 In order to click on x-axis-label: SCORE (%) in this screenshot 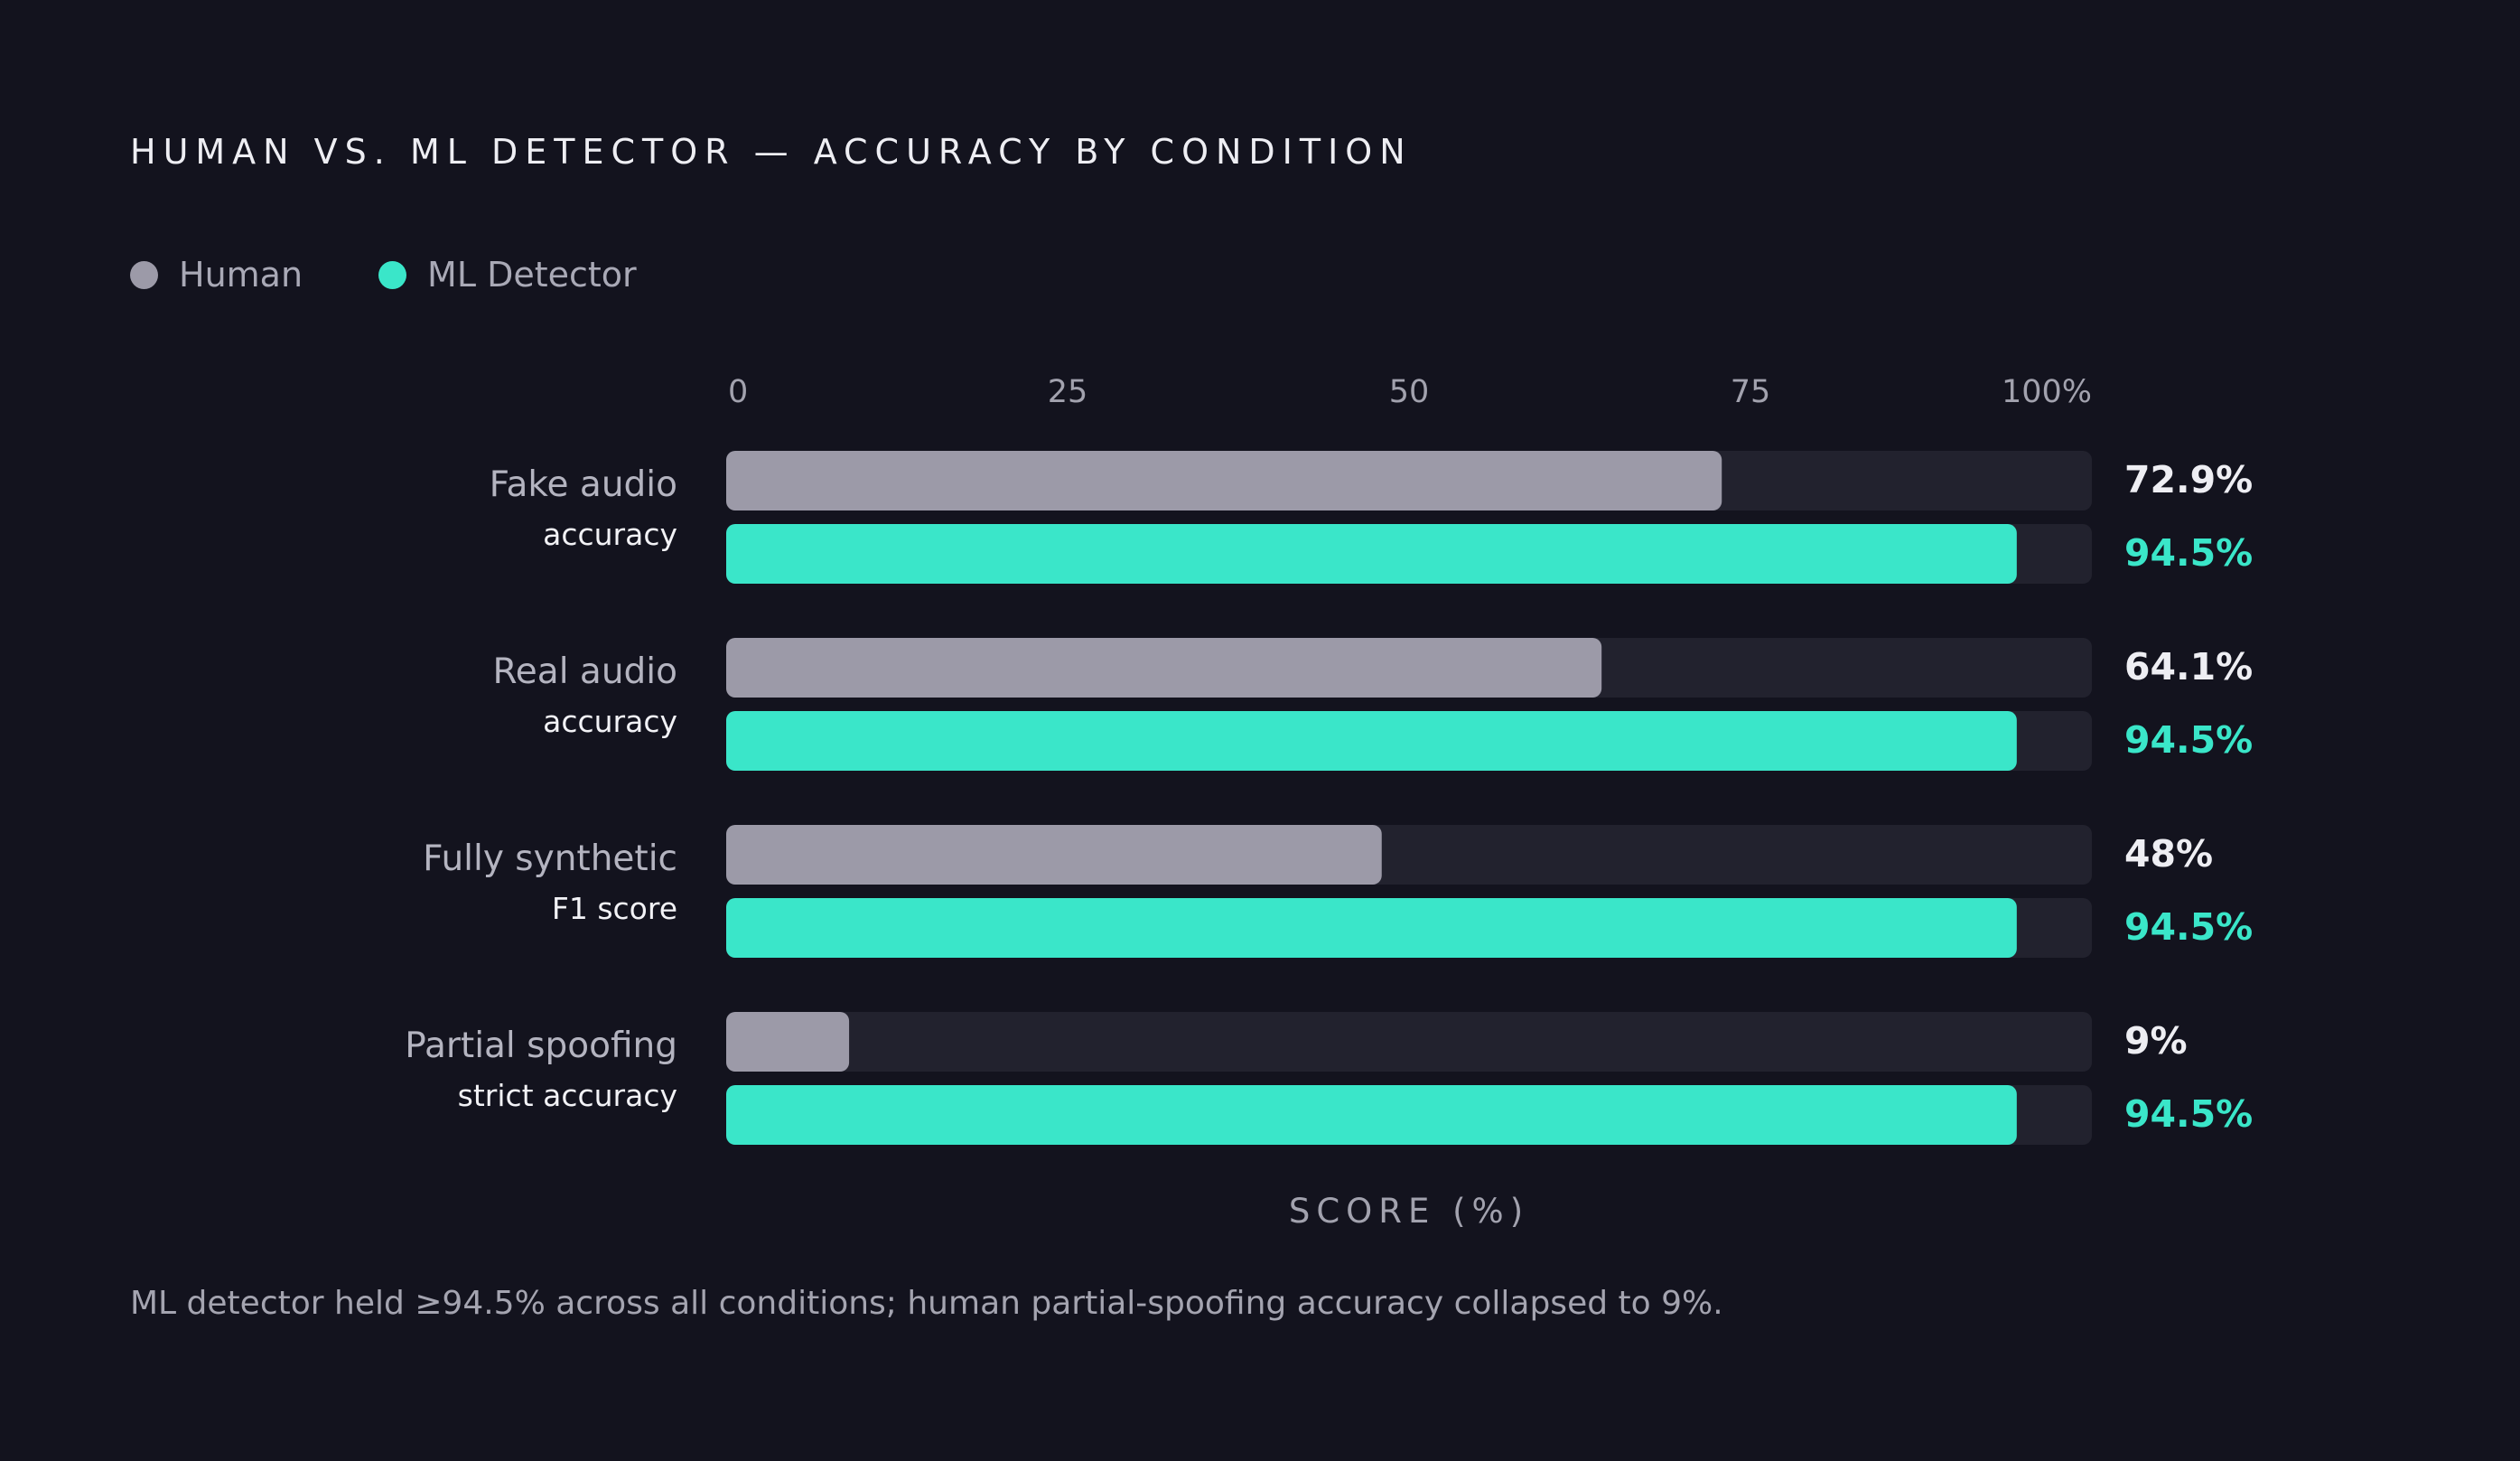, I will do `click(1409, 1211)`.